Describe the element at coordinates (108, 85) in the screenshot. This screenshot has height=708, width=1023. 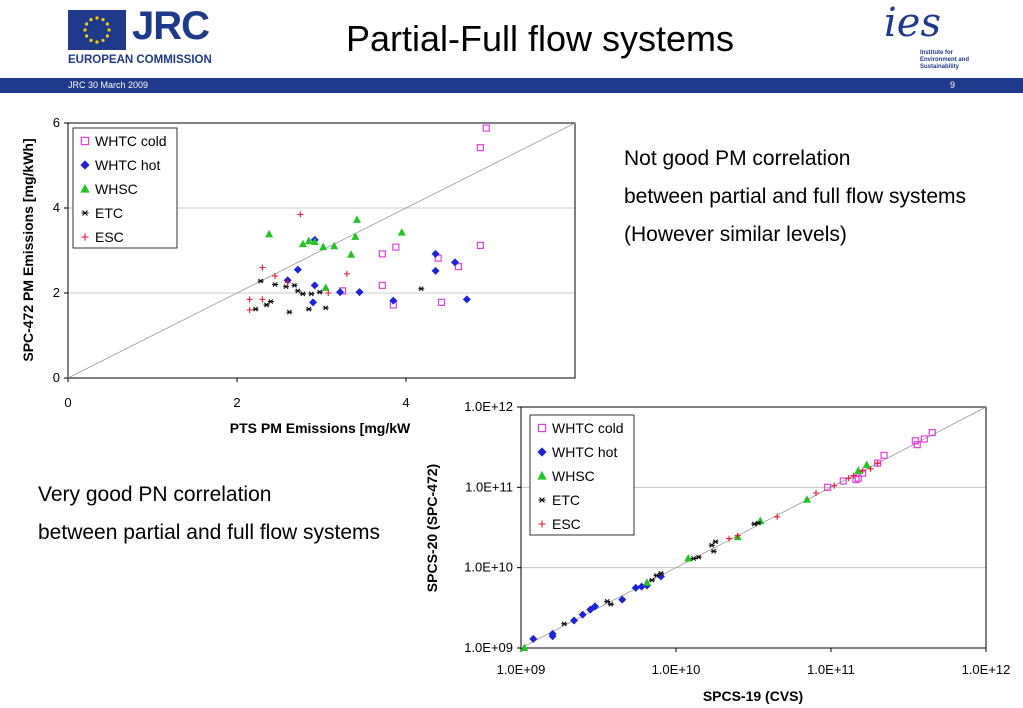
I see `slide-date: JRC 30 March 2009` at that location.